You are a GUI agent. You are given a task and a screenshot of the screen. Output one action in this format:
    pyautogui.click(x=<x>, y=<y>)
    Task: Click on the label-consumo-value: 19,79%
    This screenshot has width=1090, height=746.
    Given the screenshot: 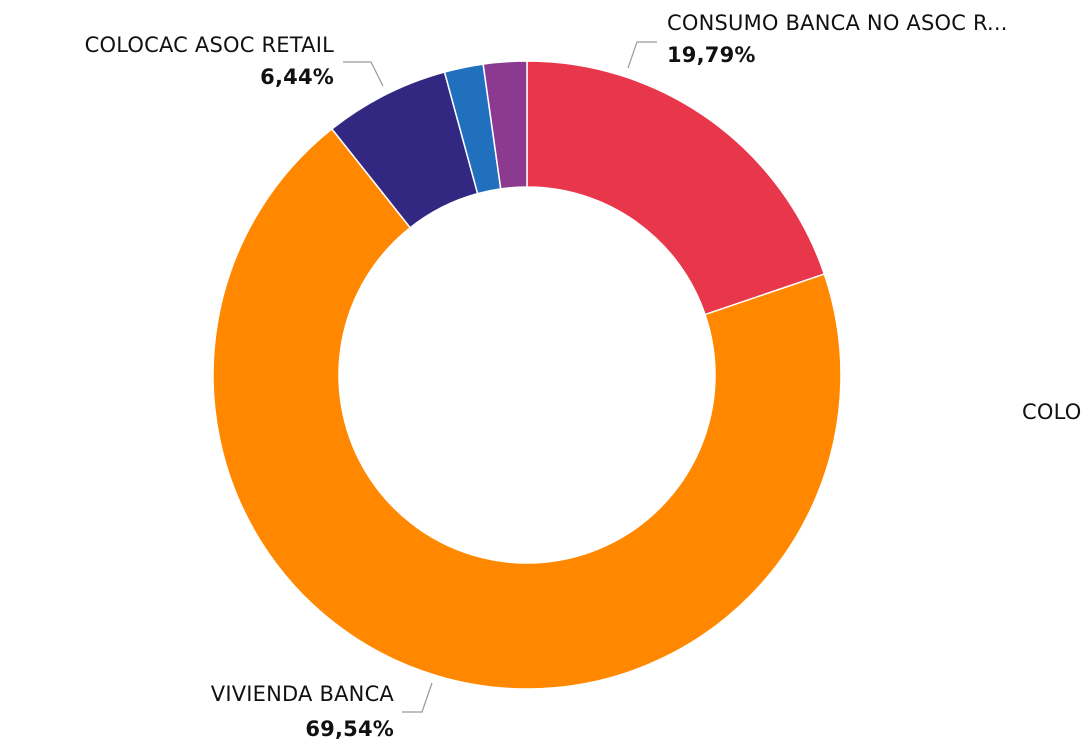 What is the action you would take?
    pyautogui.click(x=711, y=55)
    